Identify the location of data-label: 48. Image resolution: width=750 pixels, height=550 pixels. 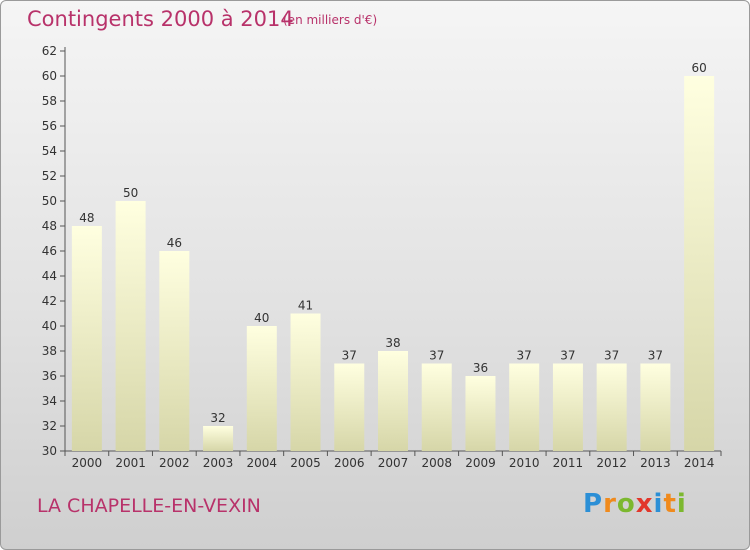
(86, 218).